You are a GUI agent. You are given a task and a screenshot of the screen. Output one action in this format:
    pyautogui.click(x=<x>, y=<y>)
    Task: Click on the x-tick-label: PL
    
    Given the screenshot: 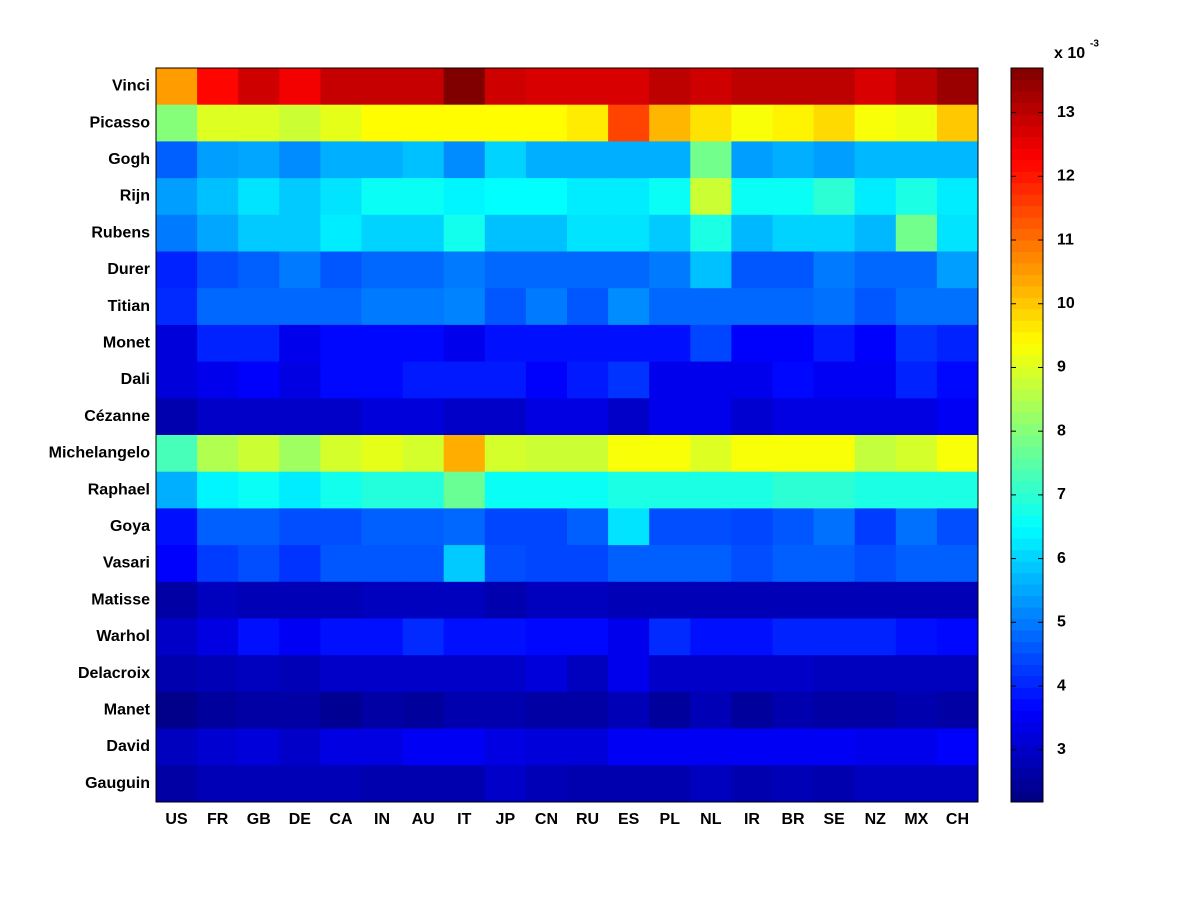 What is the action you would take?
    pyautogui.click(x=670, y=819)
    